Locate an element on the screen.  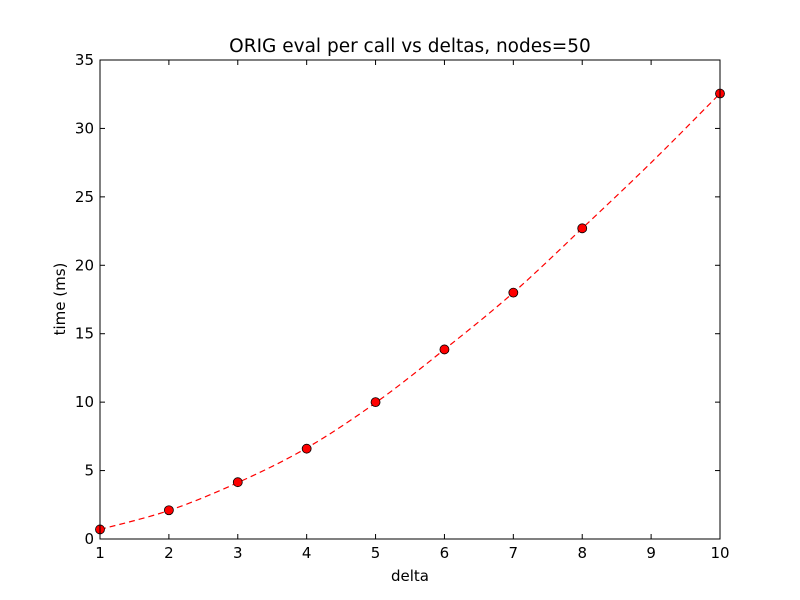
y-tick-label: 35 is located at coordinates (84, 60).